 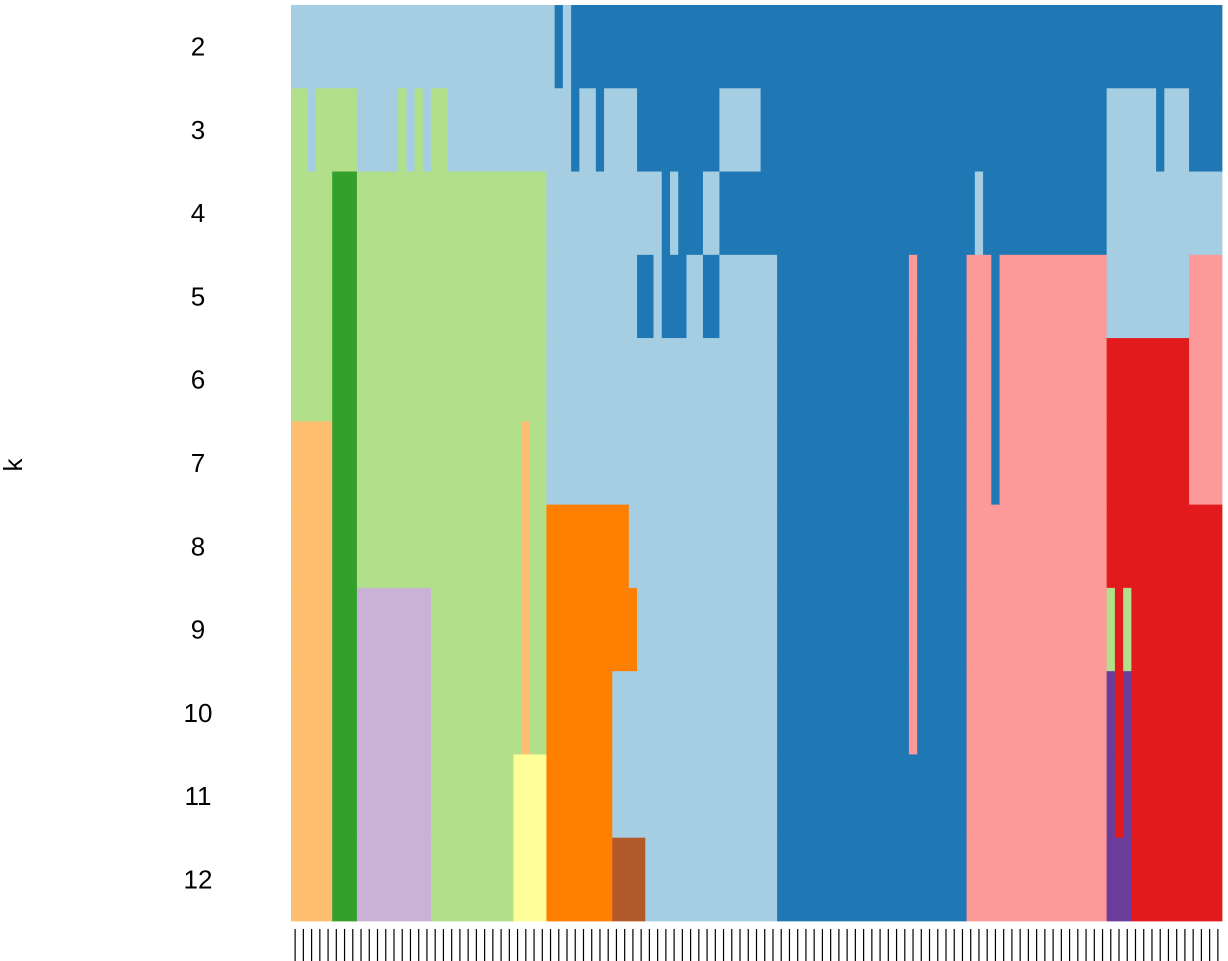 What do you see at coordinates (198, 630) in the screenshot?
I see `row-label: 9` at bounding box center [198, 630].